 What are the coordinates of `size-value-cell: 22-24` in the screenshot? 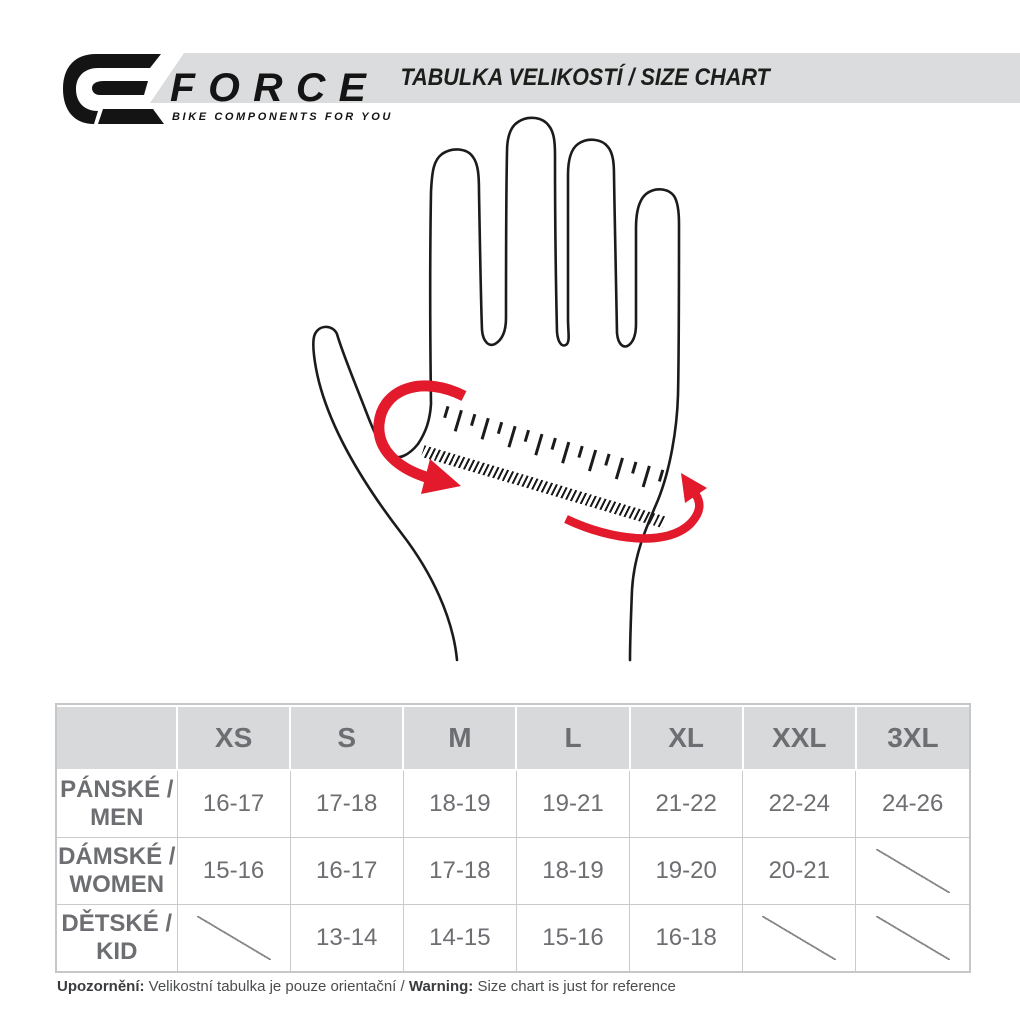 It's located at (799, 804).